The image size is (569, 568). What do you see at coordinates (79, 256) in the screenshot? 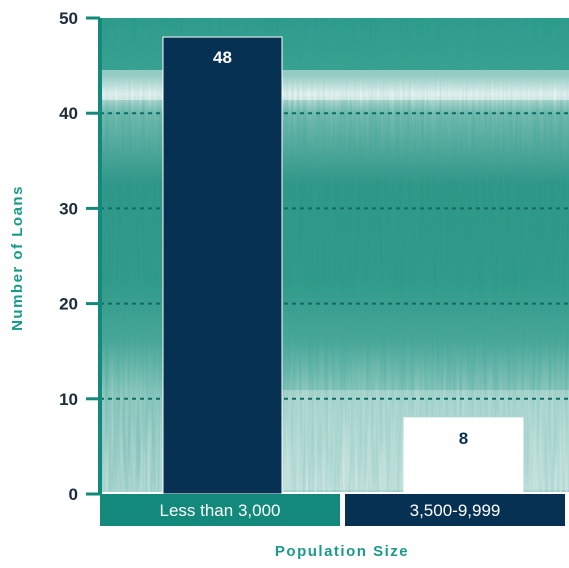
I see `y-axis-ticks: 0 10 20 30 40 50` at bounding box center [79, 256].